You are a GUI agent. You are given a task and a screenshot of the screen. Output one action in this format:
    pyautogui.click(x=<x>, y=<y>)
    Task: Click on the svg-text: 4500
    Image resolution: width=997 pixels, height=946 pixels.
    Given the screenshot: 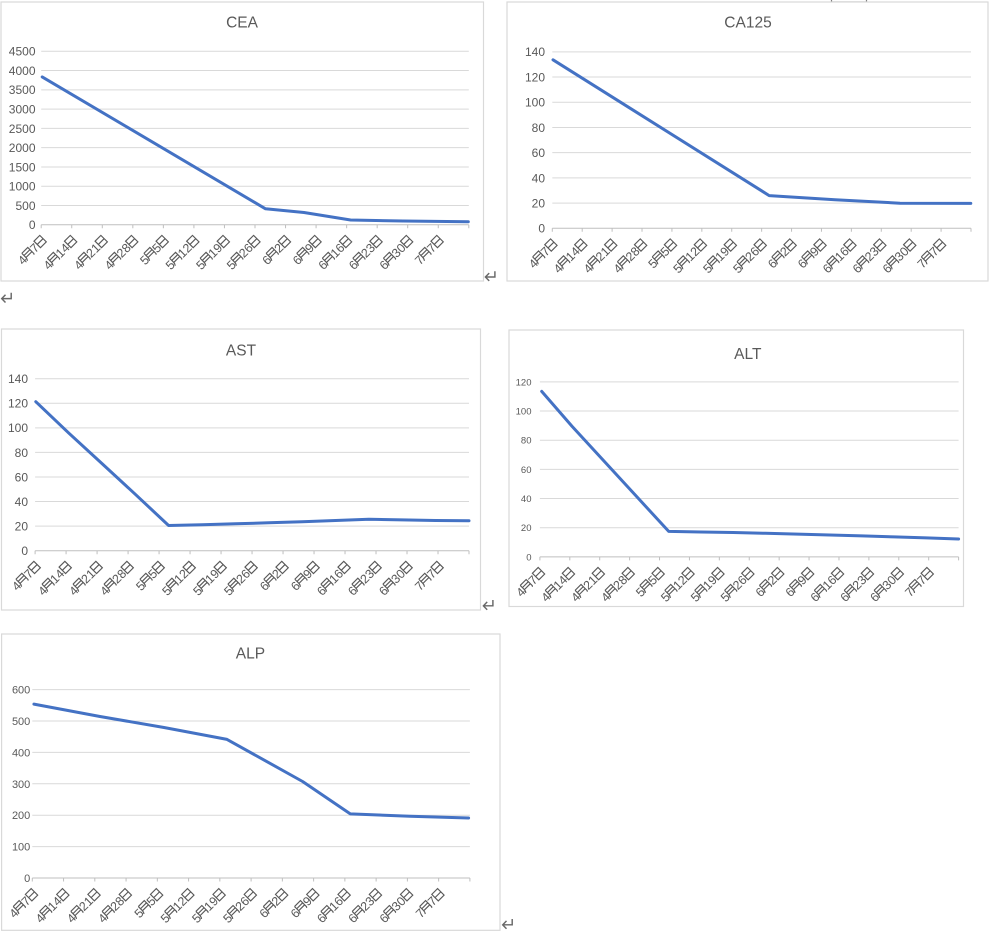 What is the action you would take?
    pyautogui.click(x=22, y=52)
    